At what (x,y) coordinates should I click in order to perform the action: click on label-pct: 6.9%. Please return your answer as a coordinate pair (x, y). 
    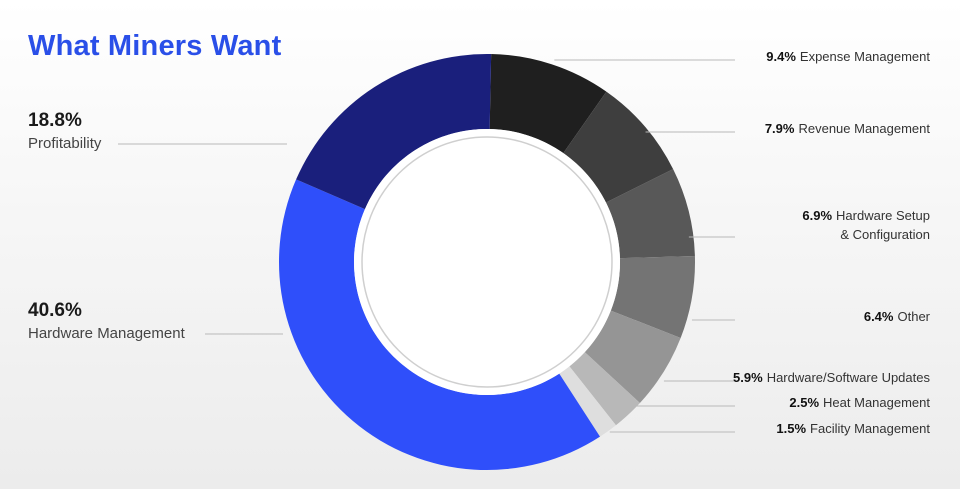
    Looking at the image, I should click on (817, 215).